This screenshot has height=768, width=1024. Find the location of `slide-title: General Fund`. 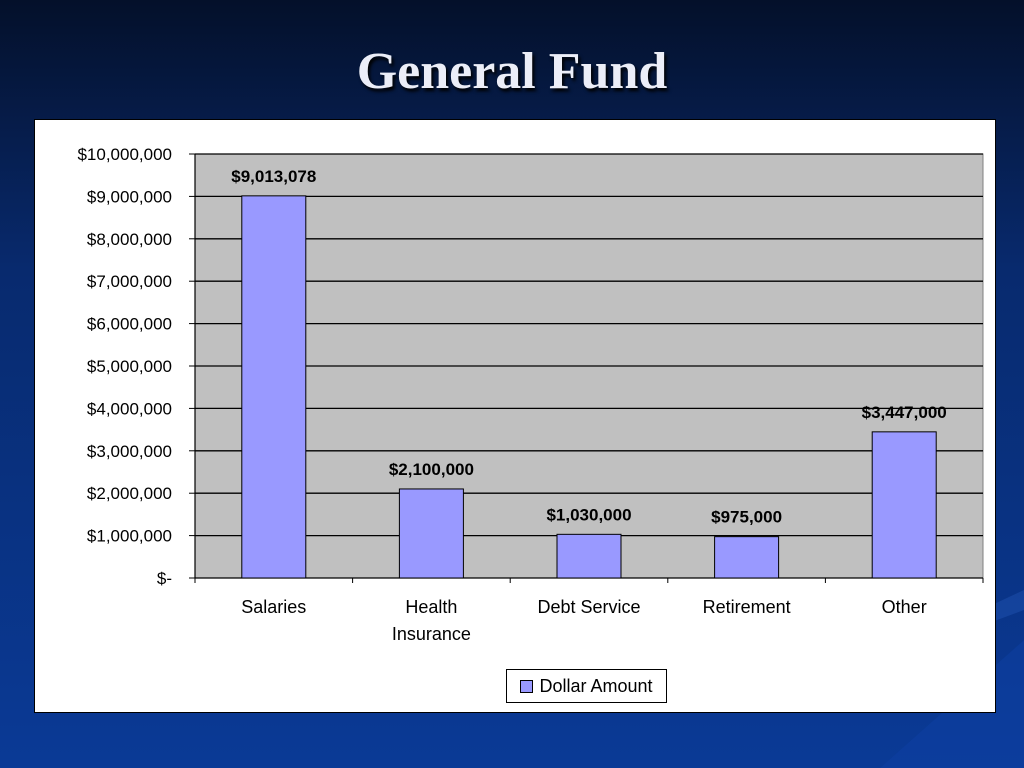

slide-title: General Fund is located at coordinates (512, 71).